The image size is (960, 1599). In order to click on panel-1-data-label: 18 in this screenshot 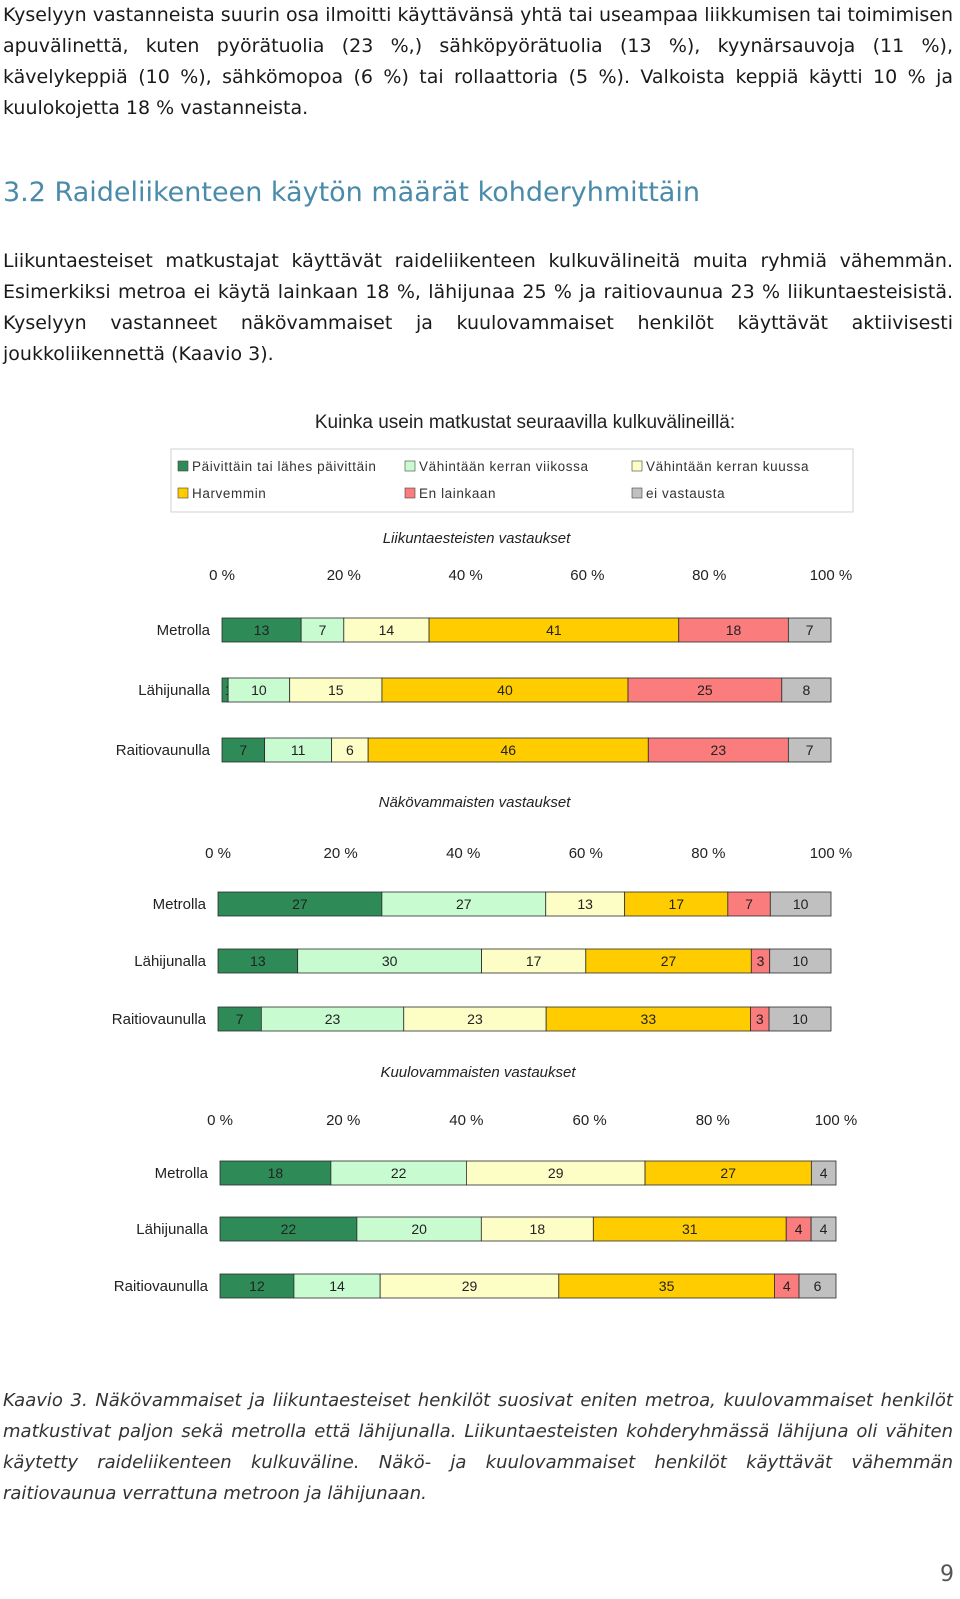, I will do `click(734, 630)`.